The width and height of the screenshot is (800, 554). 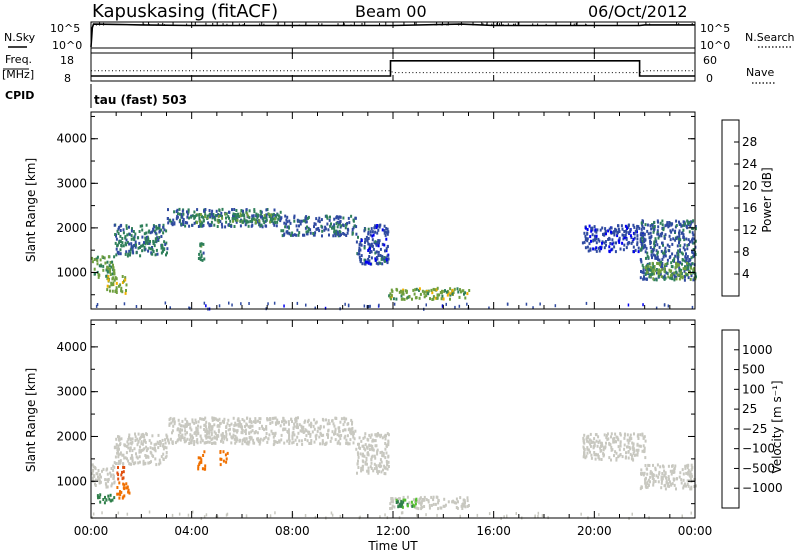 What do you see at coordinates (709, 78) in the screenshot?
I see `nave-tick-low: 0` at bounding box center [709, 78].